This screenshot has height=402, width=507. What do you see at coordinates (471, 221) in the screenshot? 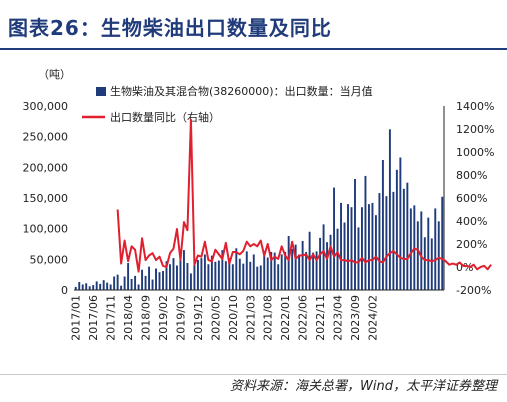
I see `right-axis-tick-label: 400%` at bounding box center [471, 221].